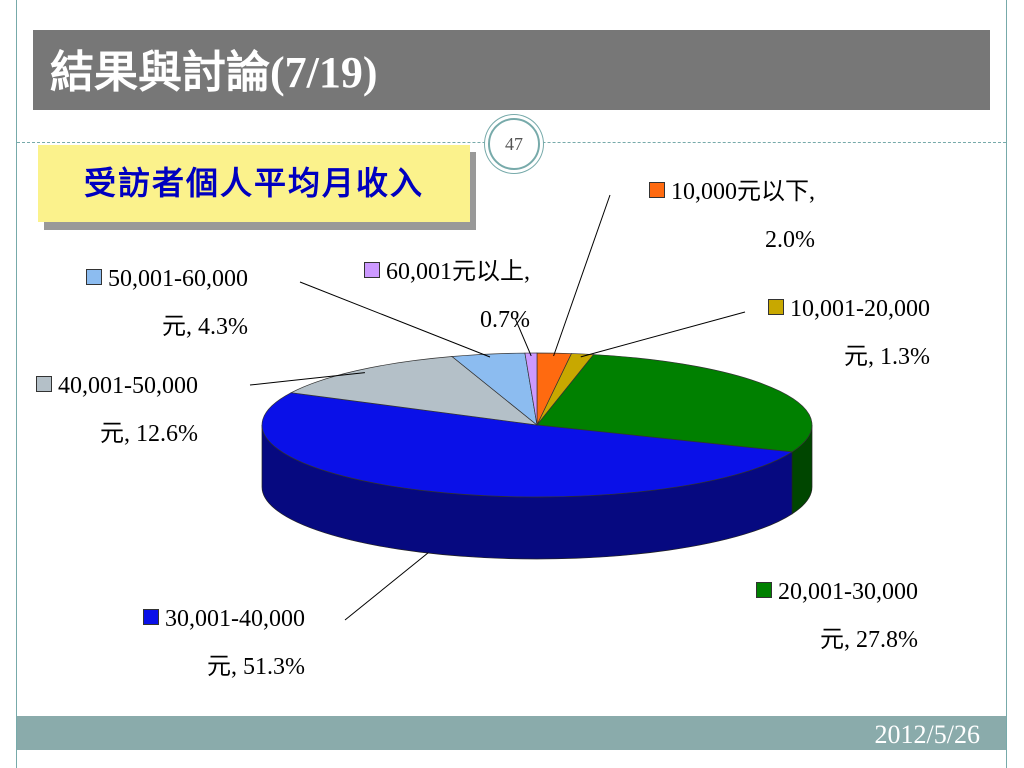 The height and width of the screenshot is (768, 1024). Describe the element at coordinates (167, 434) in the screenshot. I see `value-label: 12.6%` at that location.